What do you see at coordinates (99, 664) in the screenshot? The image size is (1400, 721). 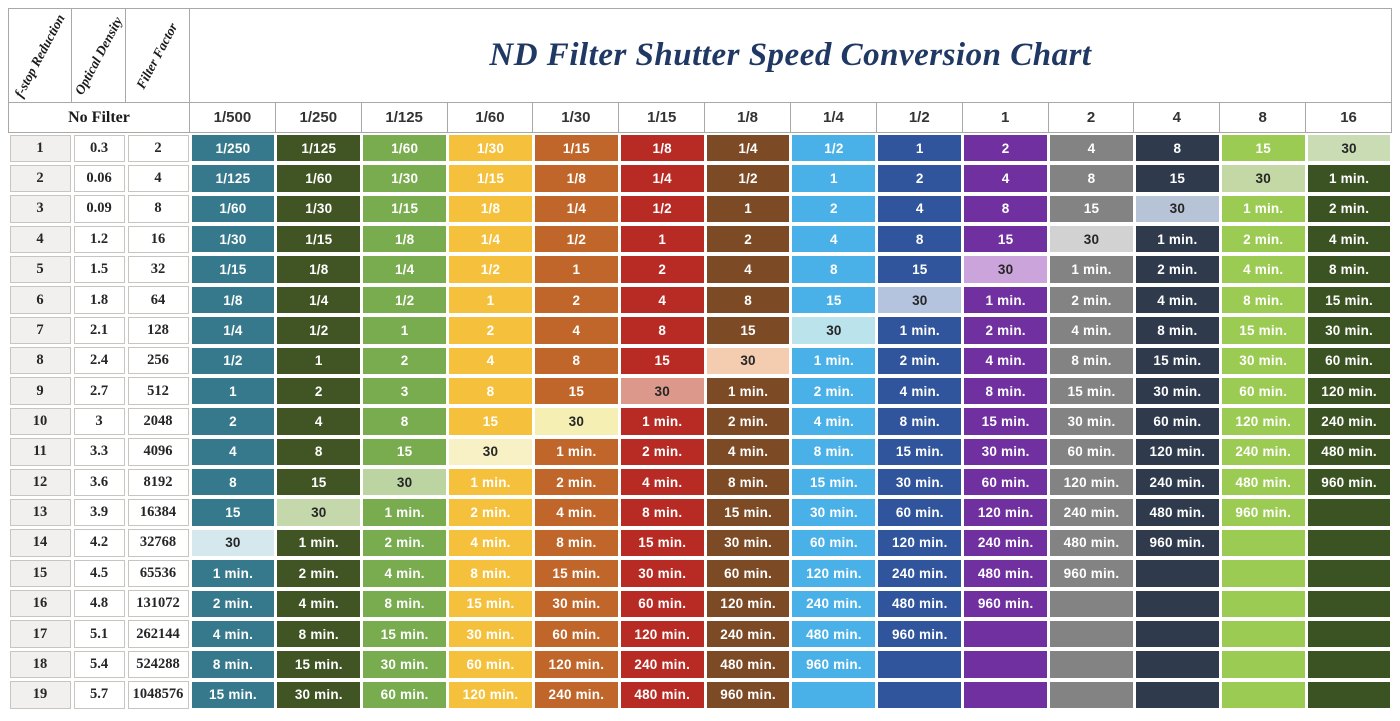 I see `density-cell: 5.4` at bounding box center [99, 664].